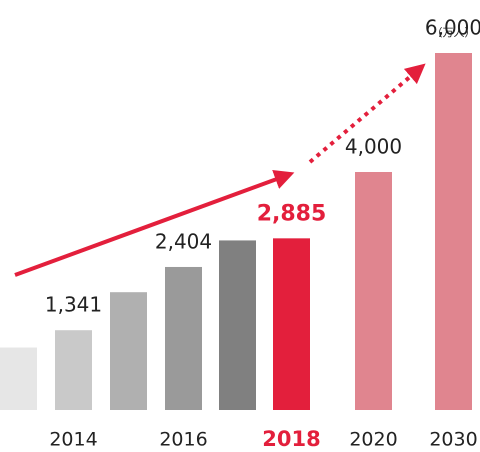 This screenshot has width=480, height=452. What do you see at coordinates (183, 440) in the screenshot?
I see `x-tick-label: 2016` at bounding box center [183, 440].